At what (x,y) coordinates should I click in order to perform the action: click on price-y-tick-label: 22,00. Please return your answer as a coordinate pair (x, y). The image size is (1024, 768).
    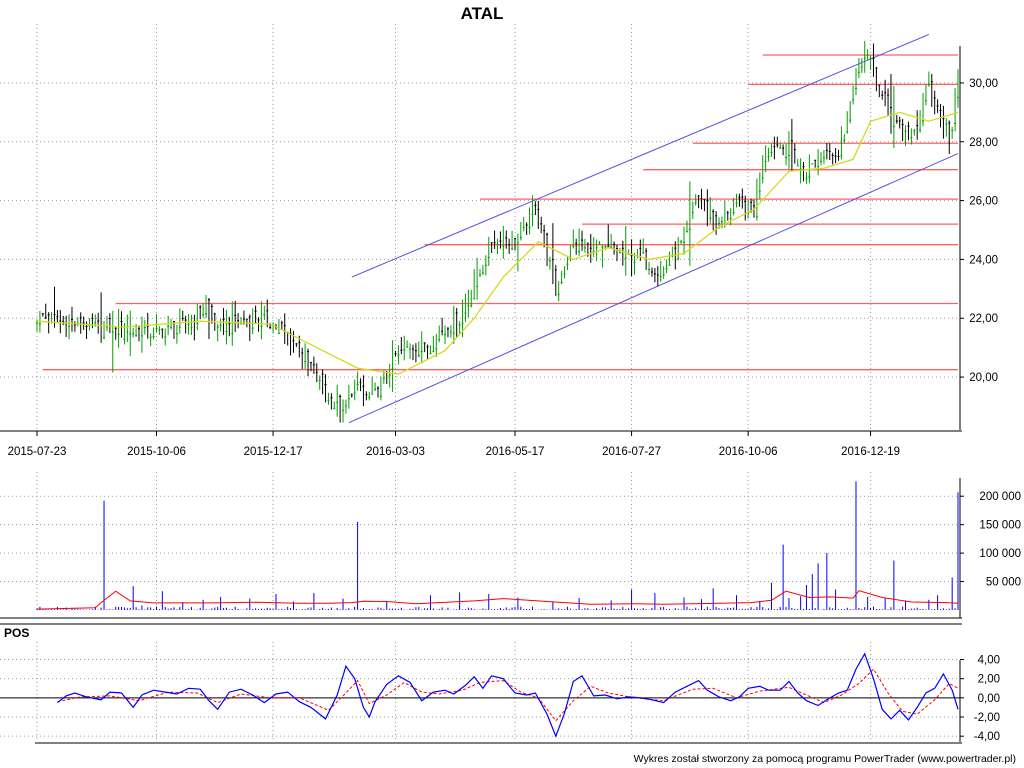
    Looking at the image, I should click on (983, 319).